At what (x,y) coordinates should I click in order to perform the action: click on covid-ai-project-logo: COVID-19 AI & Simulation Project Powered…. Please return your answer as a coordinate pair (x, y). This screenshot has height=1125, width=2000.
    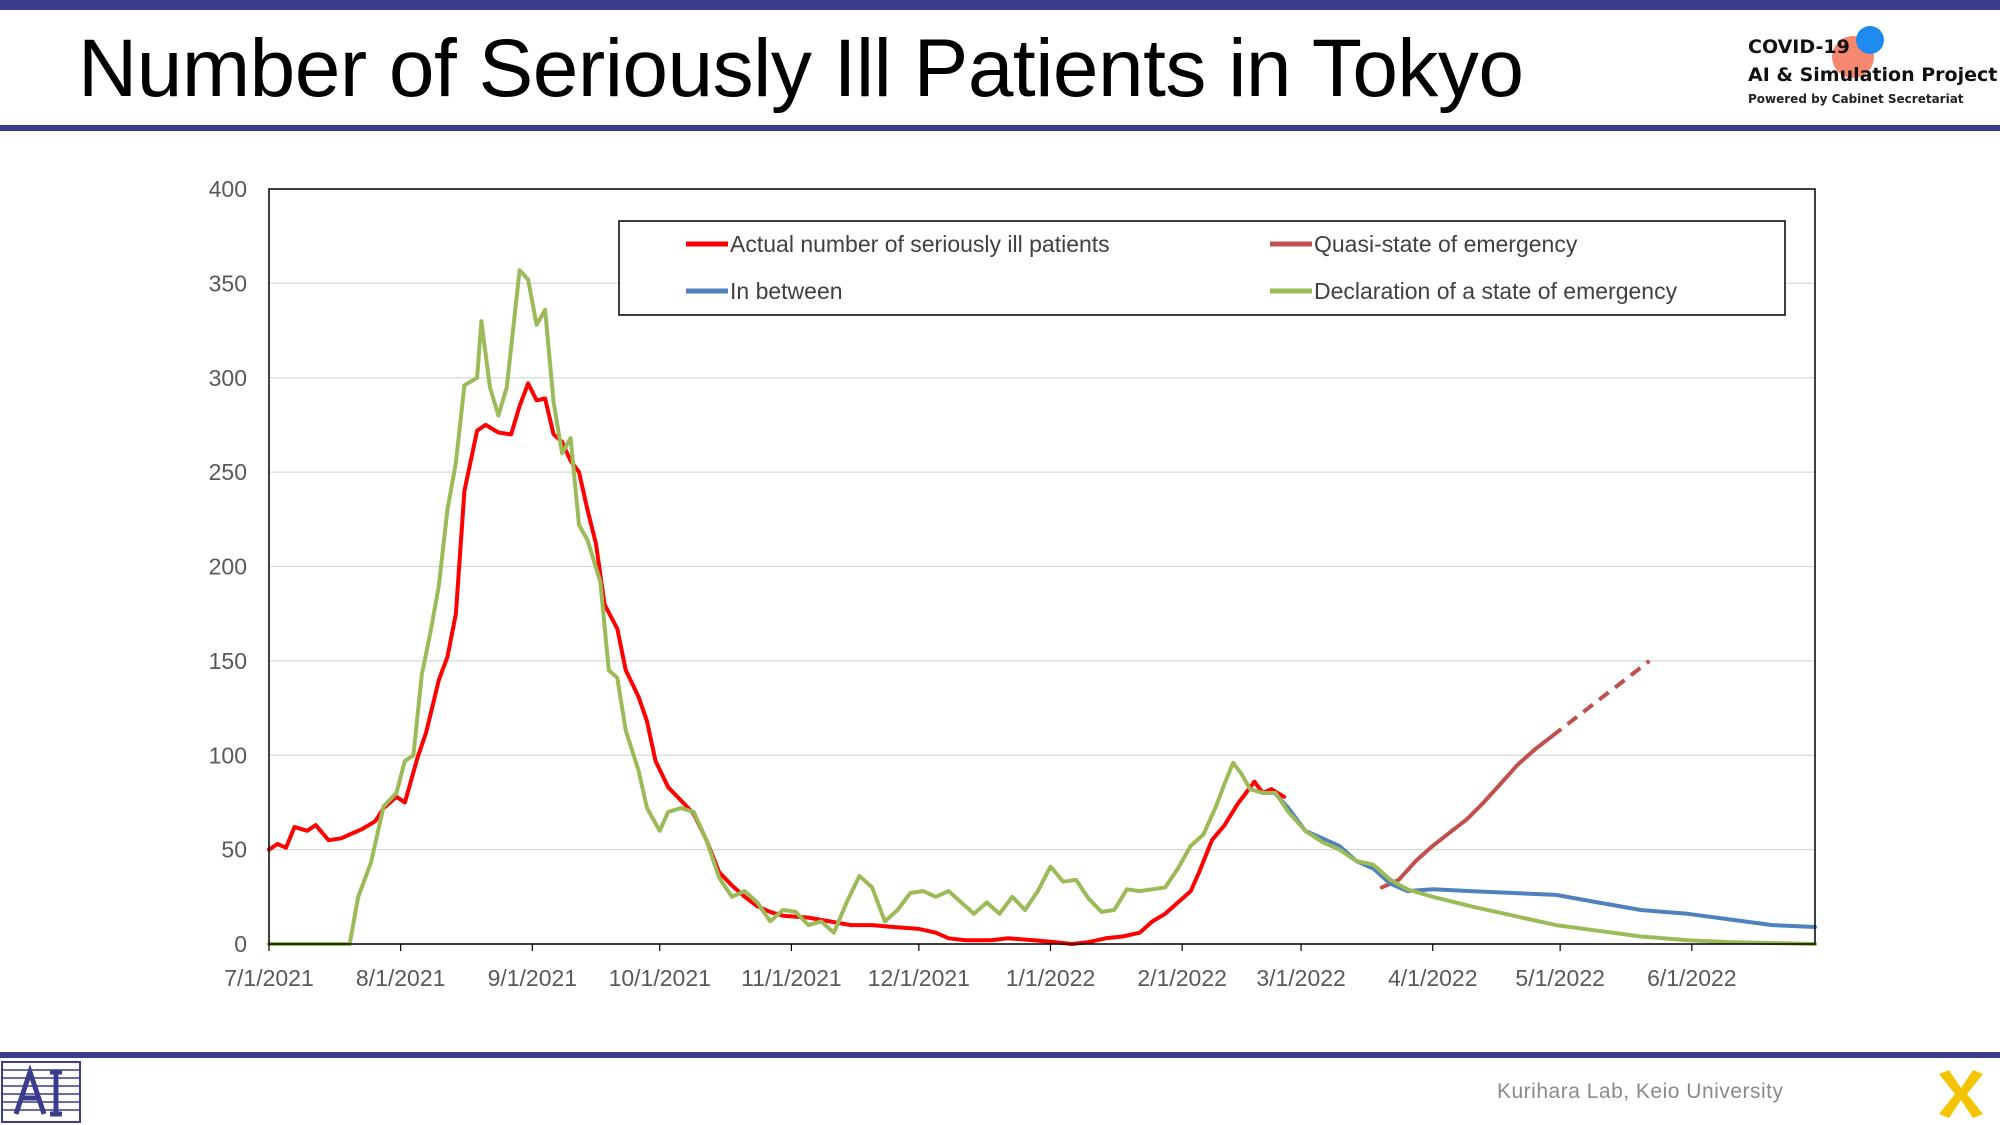
    Looking at the image, I should click on (1871, 71).